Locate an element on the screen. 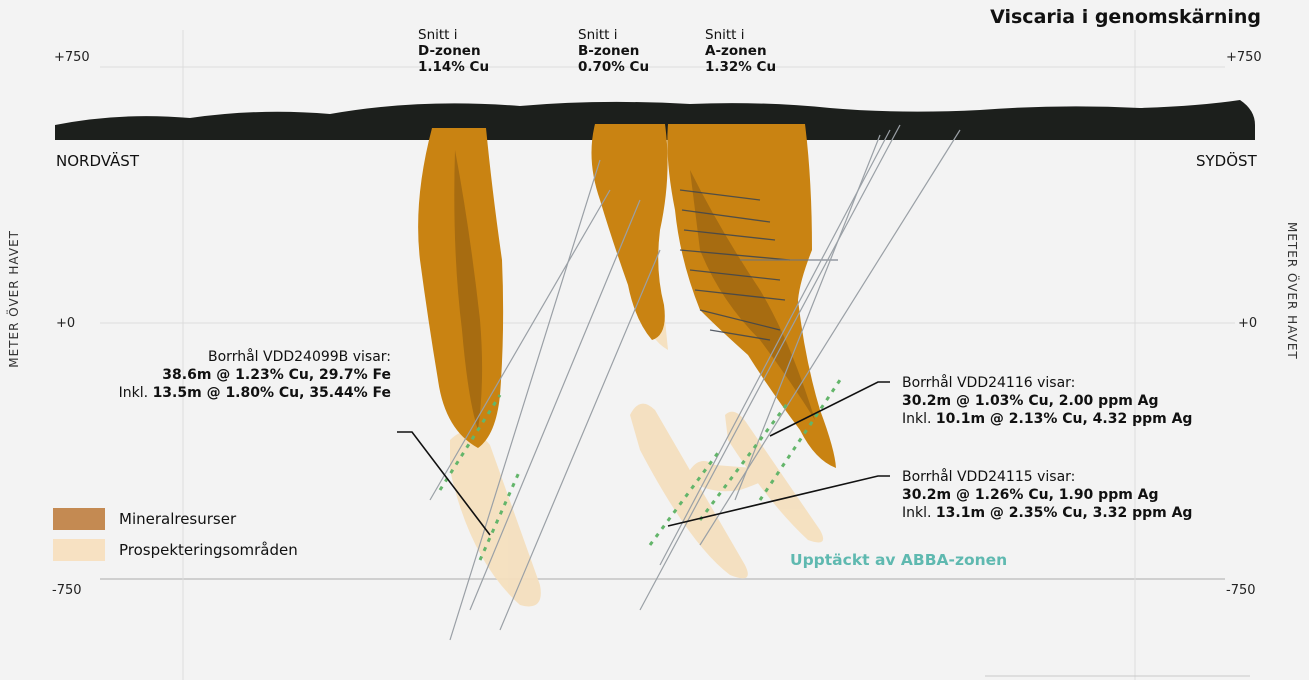  elevation-label-left-mid: +0 is located at coordinates (66, 323).